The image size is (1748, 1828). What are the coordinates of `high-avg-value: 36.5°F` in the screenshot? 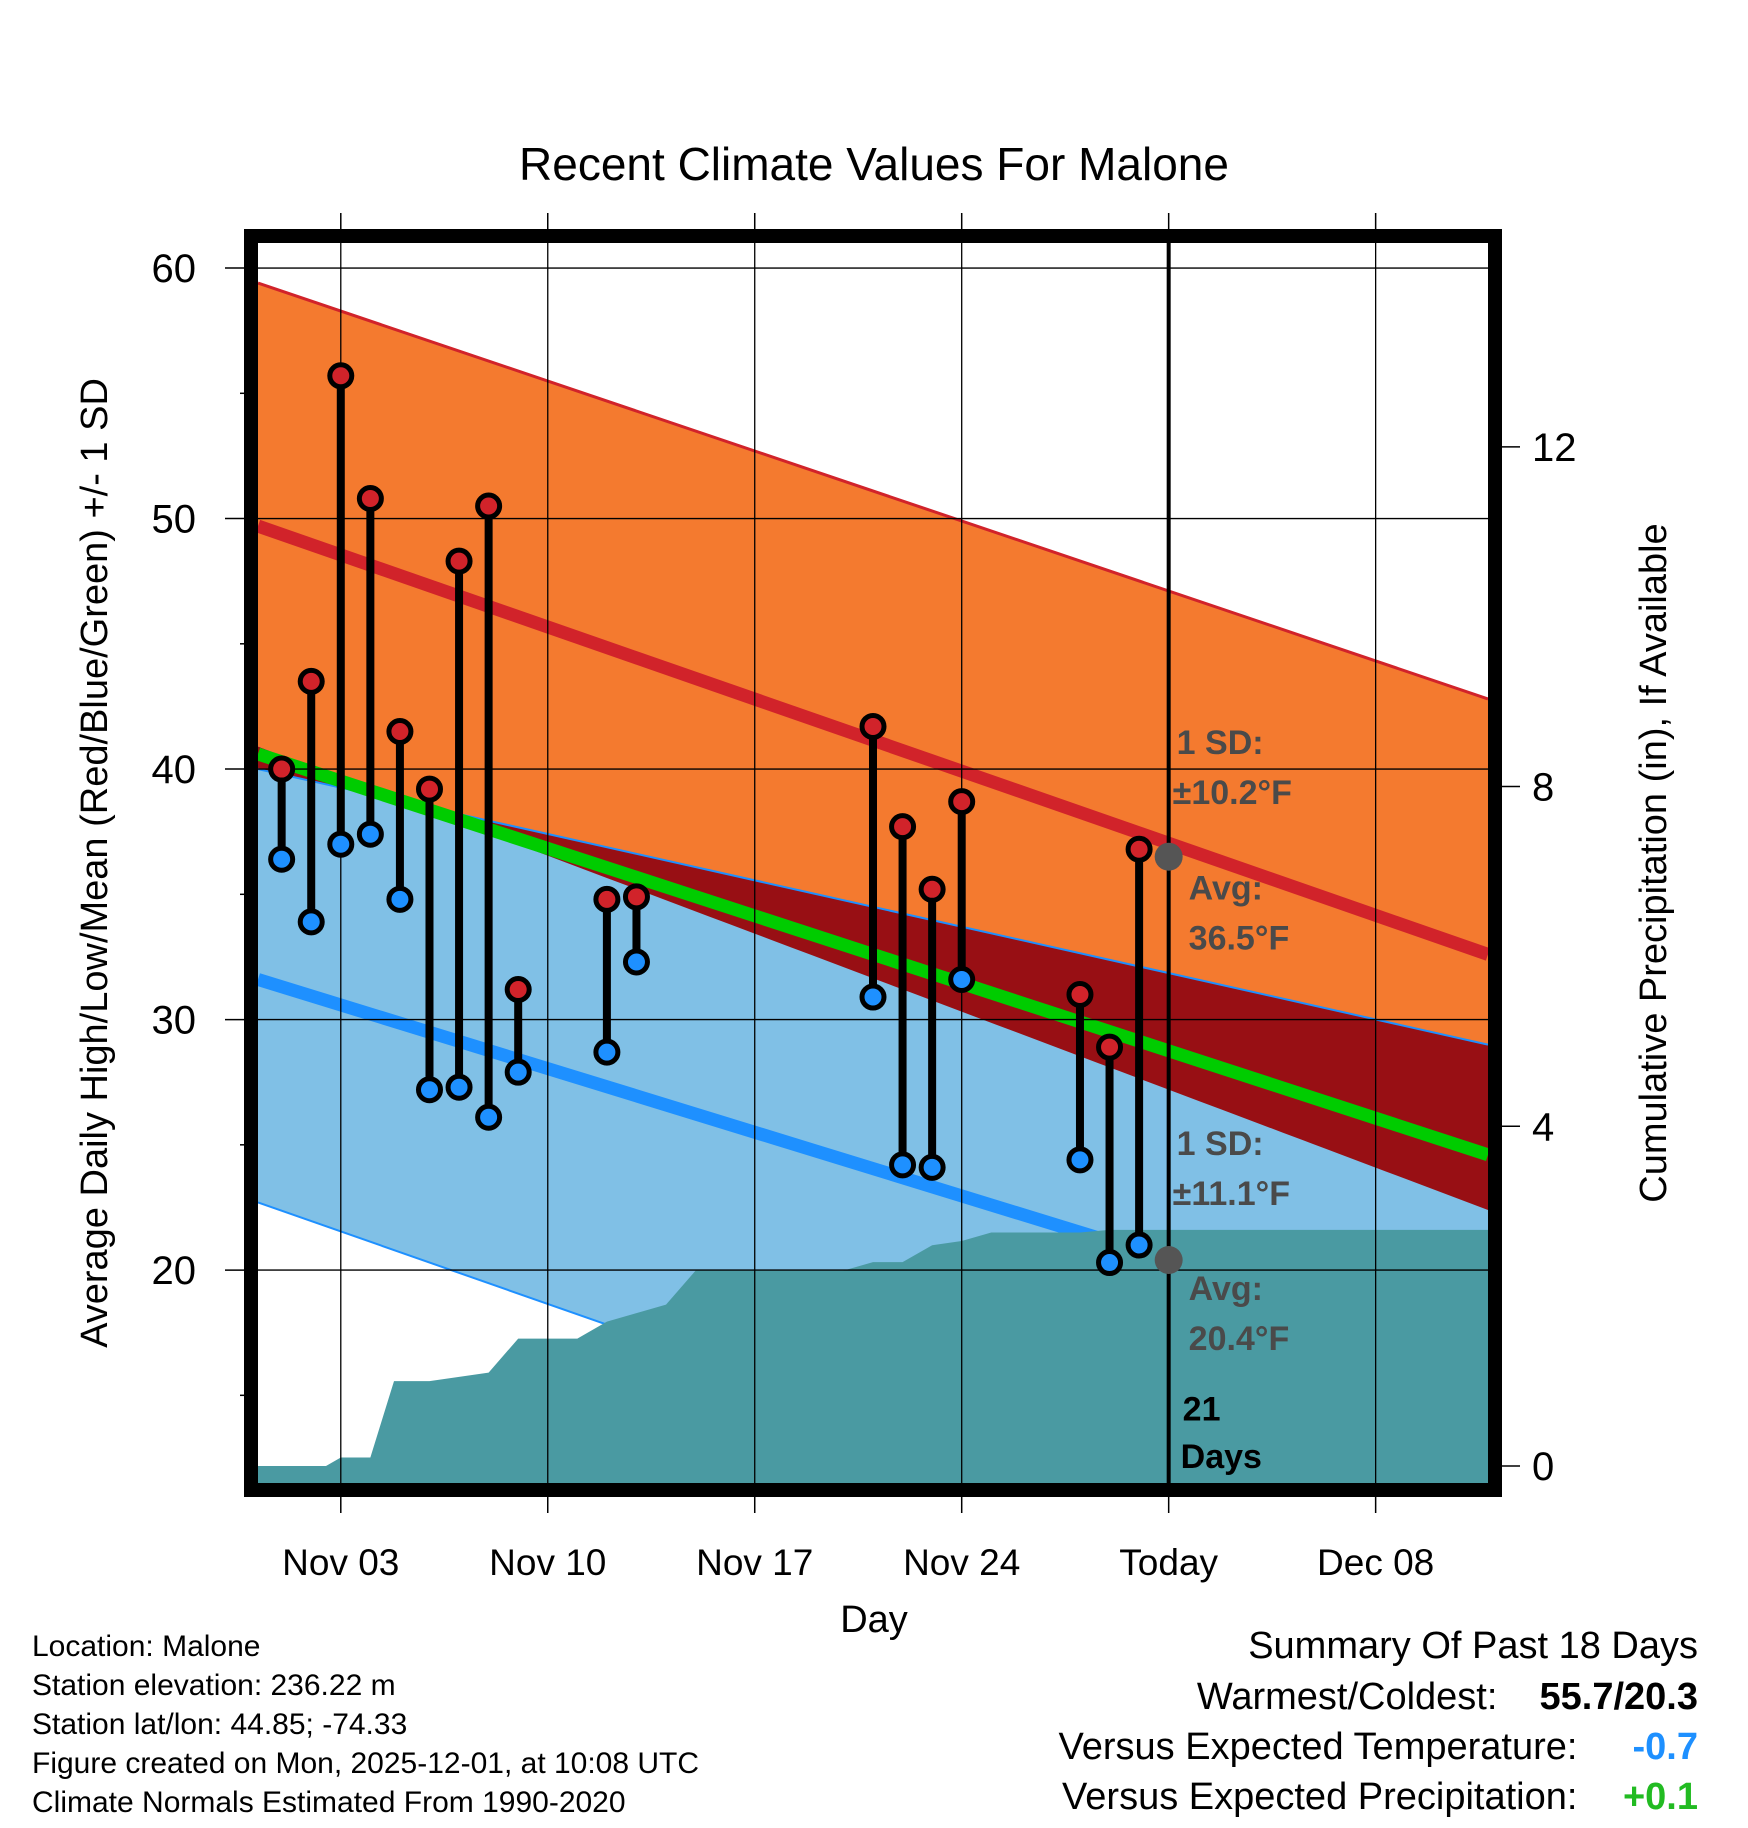 It's located at (1239, 938).